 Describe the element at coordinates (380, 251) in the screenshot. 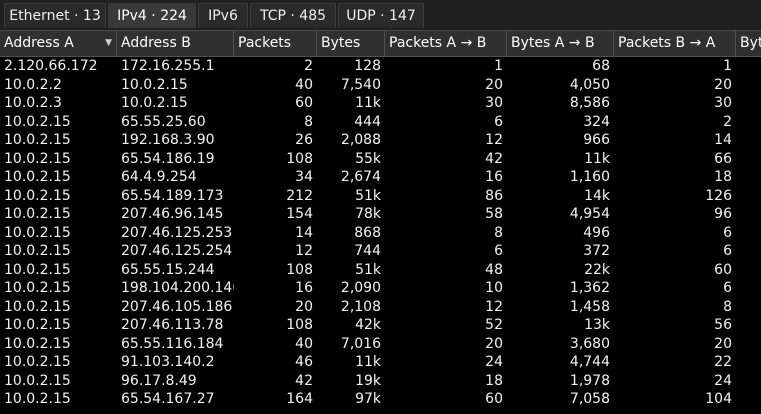

I see `table-row: 10.0.2.15 207.46.125.254 12 744 6 372 6` at that location.